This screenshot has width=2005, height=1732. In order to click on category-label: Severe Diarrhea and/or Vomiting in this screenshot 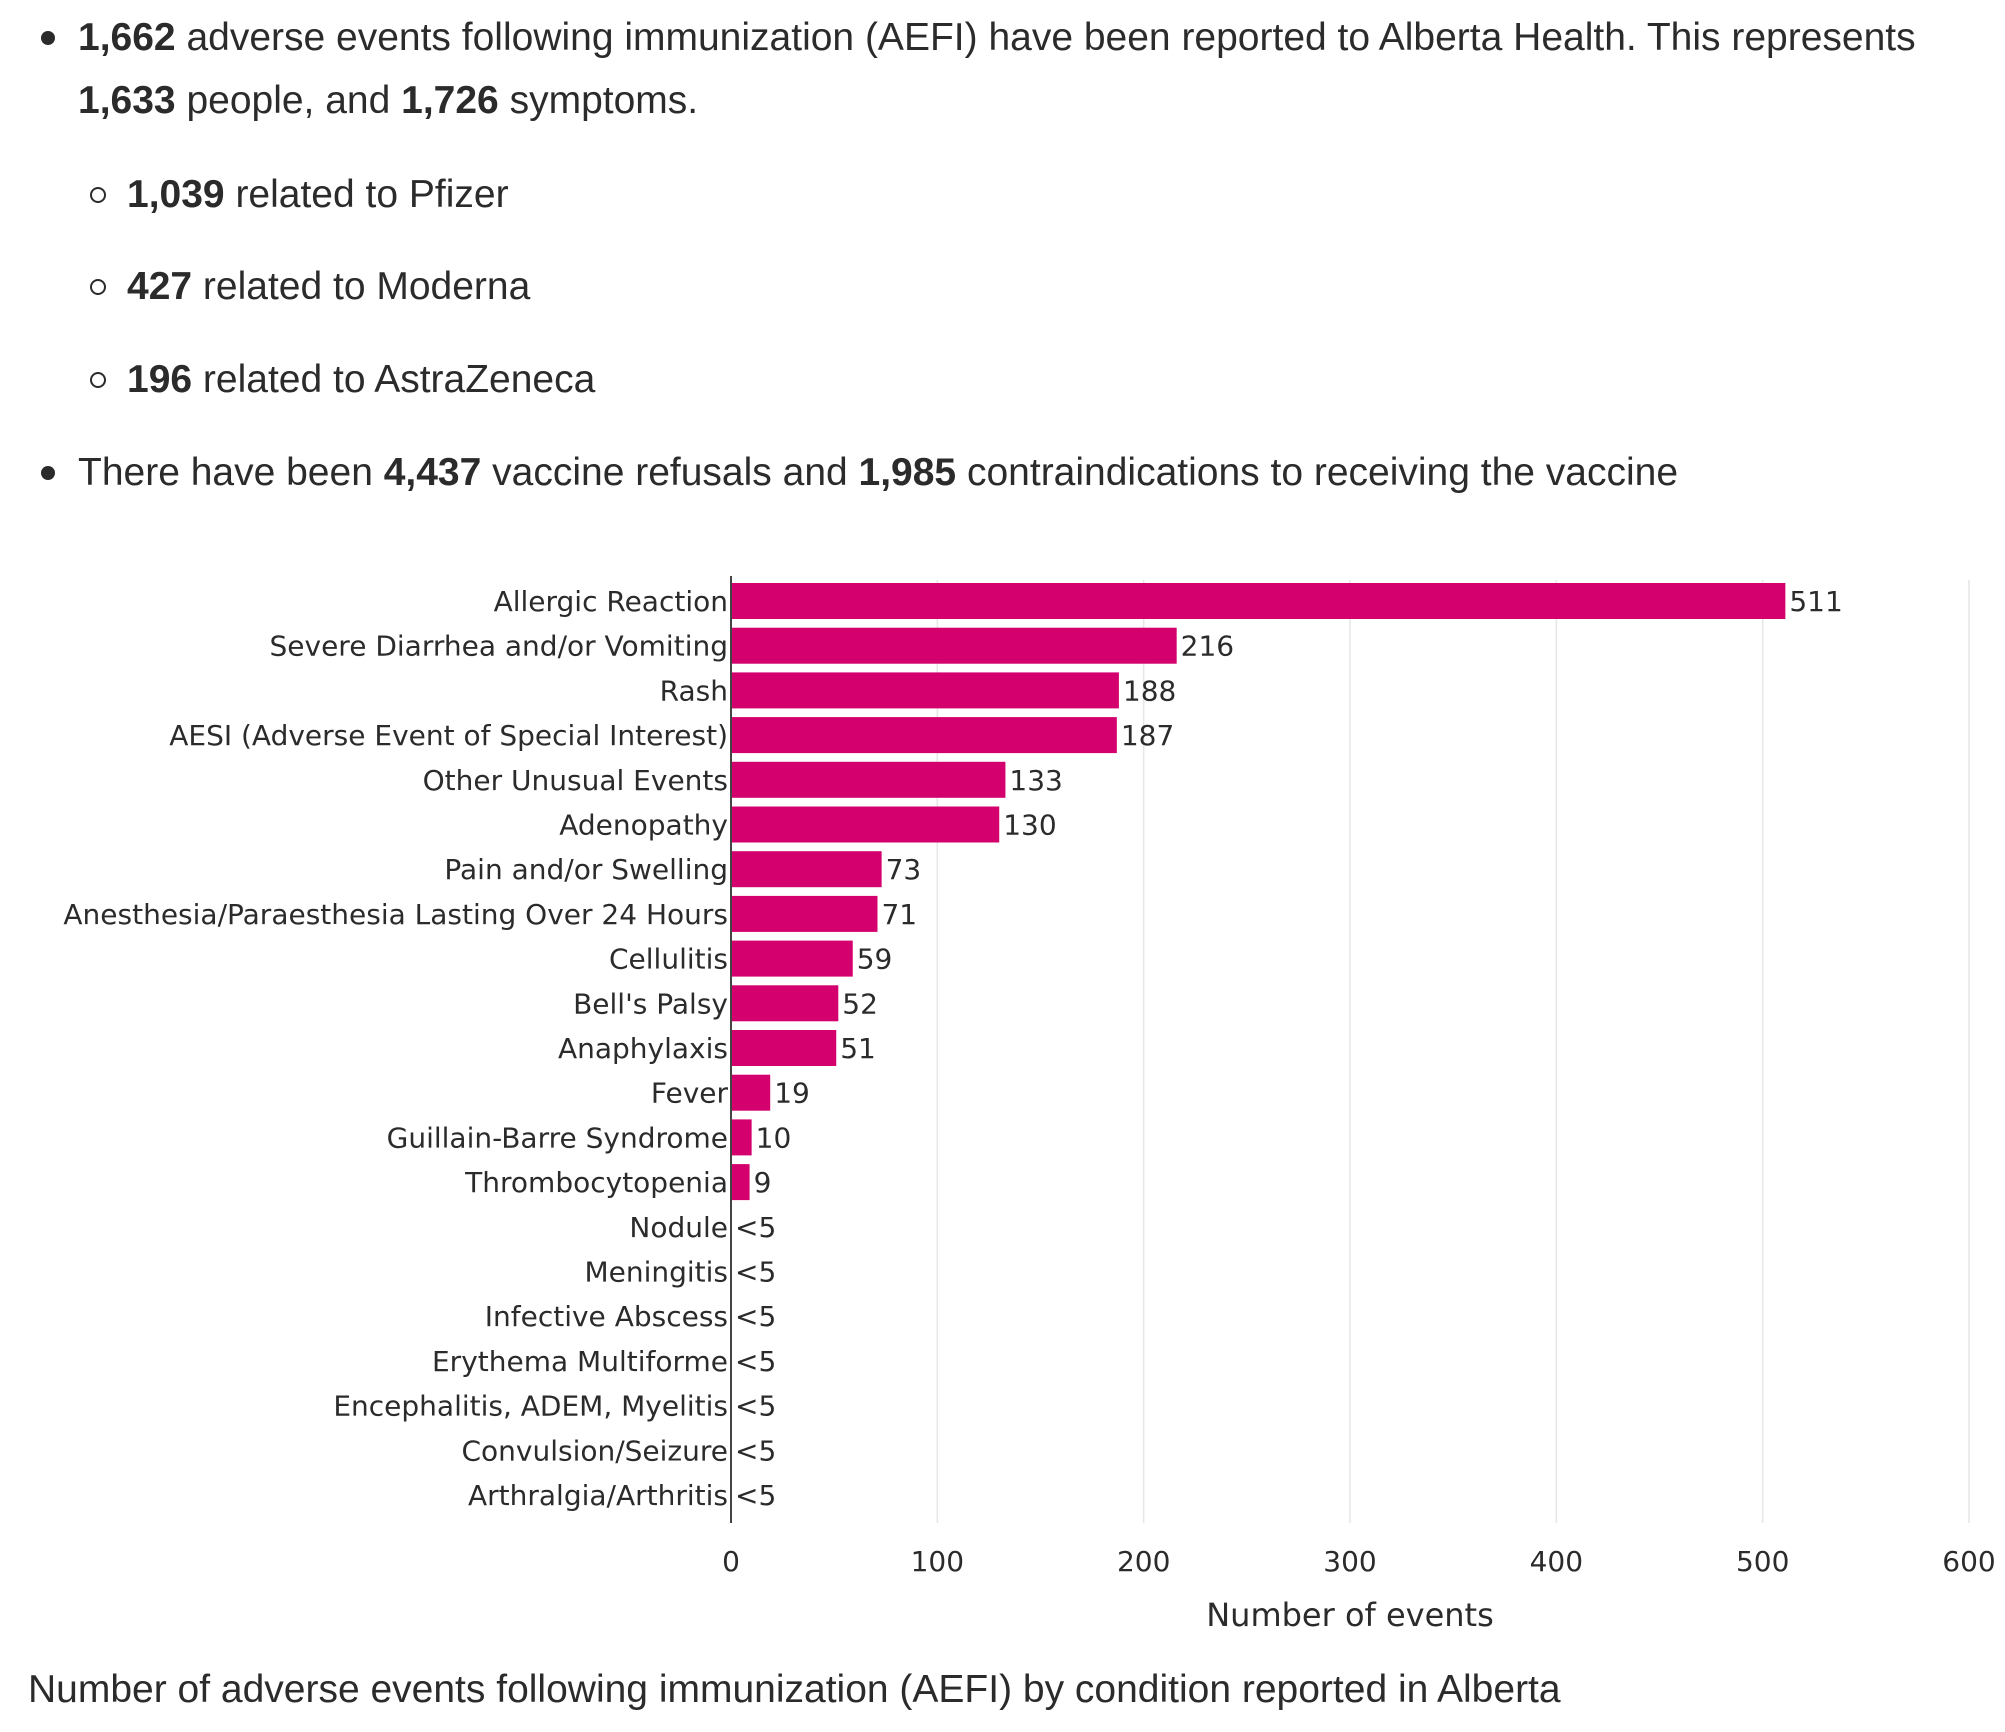, I will do `click(499, 646)`.